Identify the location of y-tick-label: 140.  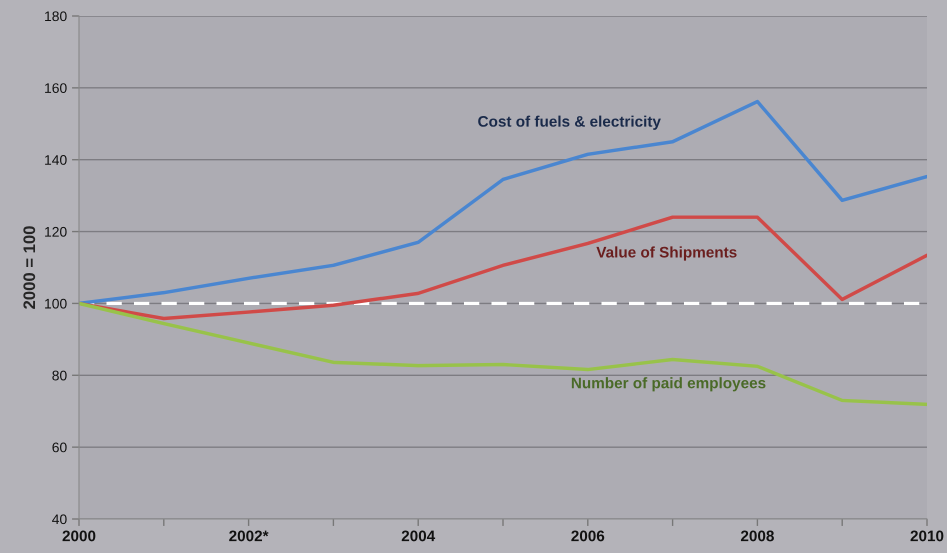
(56, 160).